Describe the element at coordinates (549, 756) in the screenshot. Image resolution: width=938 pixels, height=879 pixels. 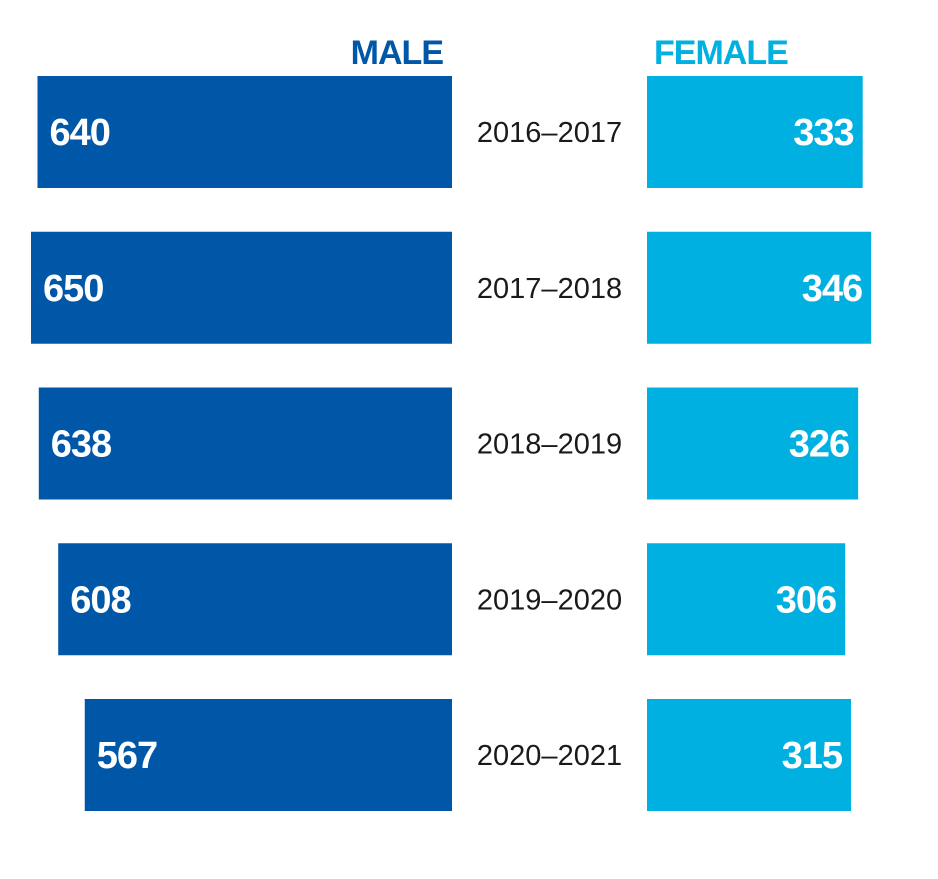
I see `category-label: 2020–2021` at that location.